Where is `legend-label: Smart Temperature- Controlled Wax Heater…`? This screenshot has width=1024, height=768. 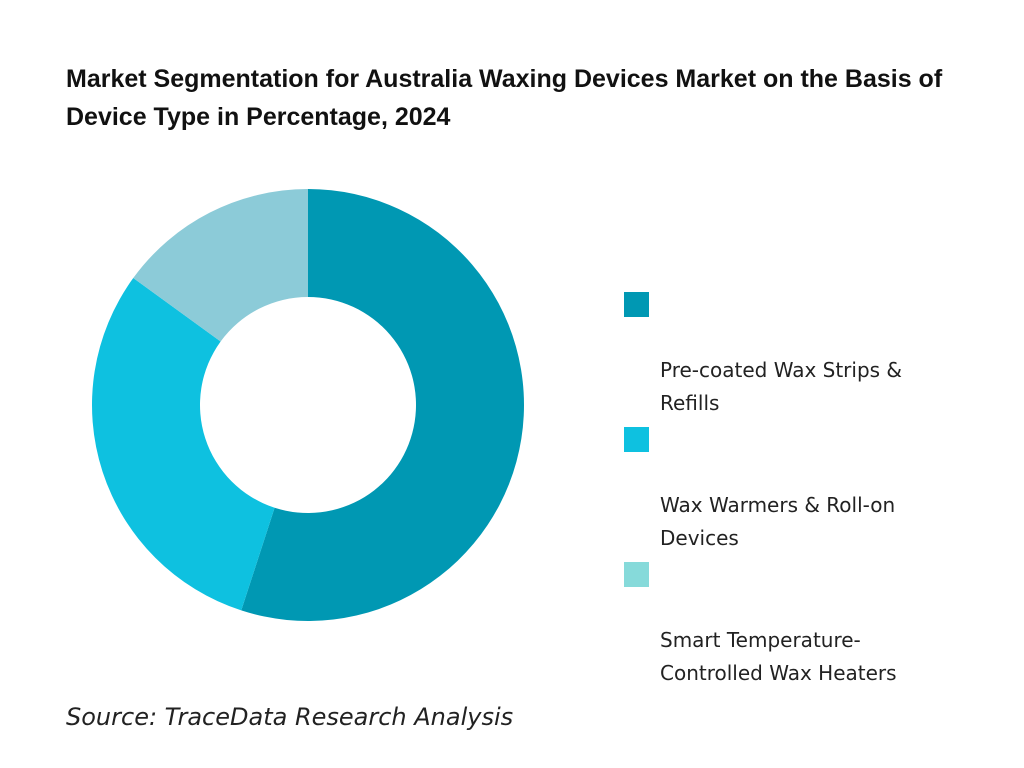
legend-label: Smart Temperature- Controlled Wax Heater… is located at coordinates (778, 656).